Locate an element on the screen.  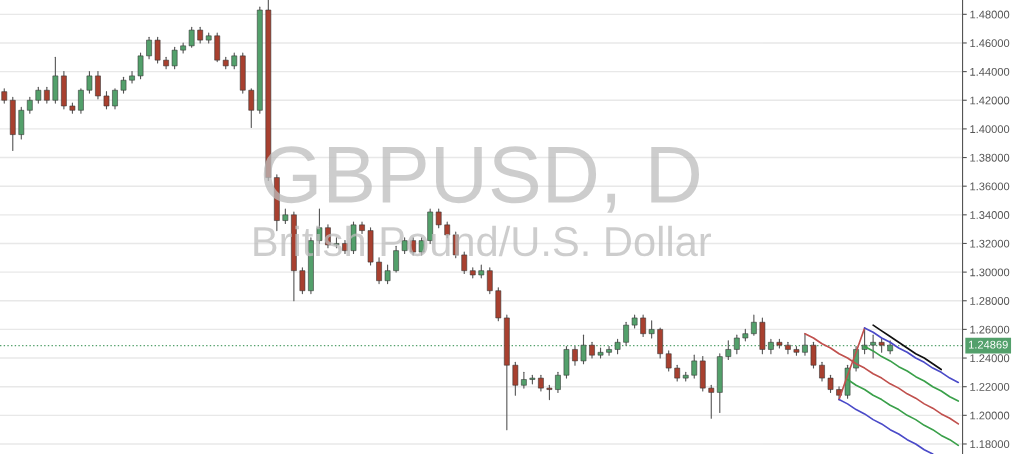
y-tick-label: 1.38000 is located at coordinates (990, 157).